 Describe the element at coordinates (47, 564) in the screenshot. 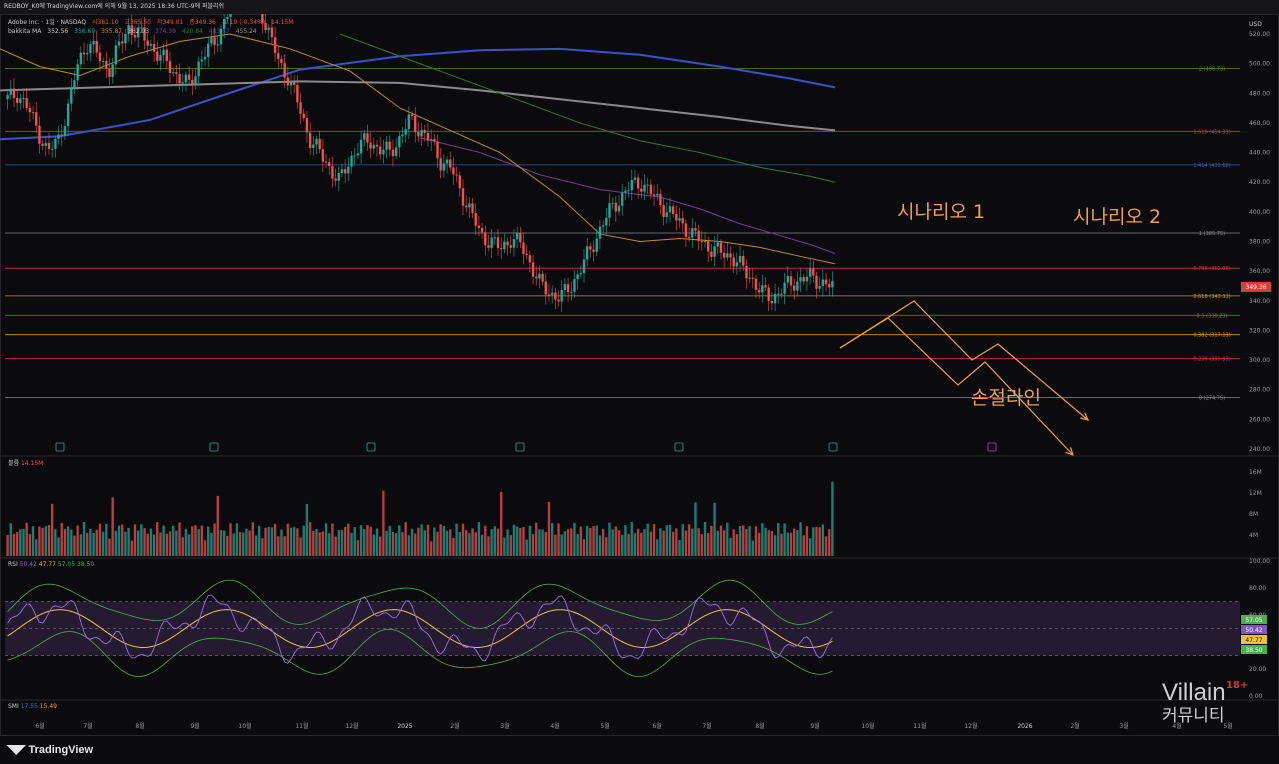

I see `rsi-ma-value: 47.77` at that location.